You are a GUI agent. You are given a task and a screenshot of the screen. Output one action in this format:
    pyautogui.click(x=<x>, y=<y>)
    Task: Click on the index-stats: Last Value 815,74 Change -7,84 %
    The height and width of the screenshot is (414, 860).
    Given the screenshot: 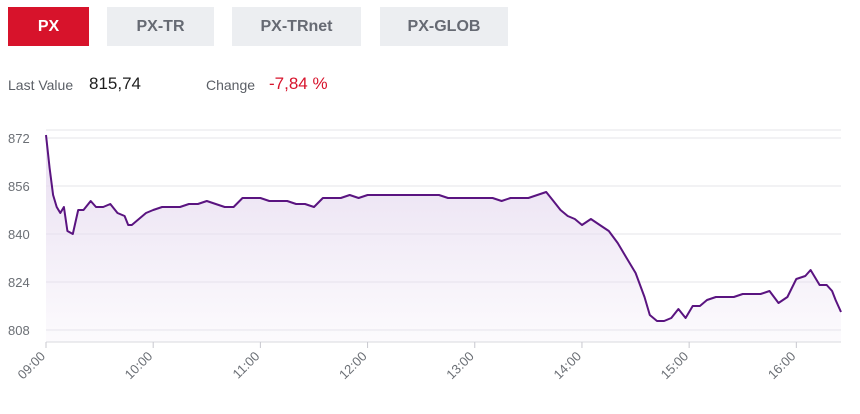 What is the action you would take?
    pyautogui.click(x=308, y=85)
    